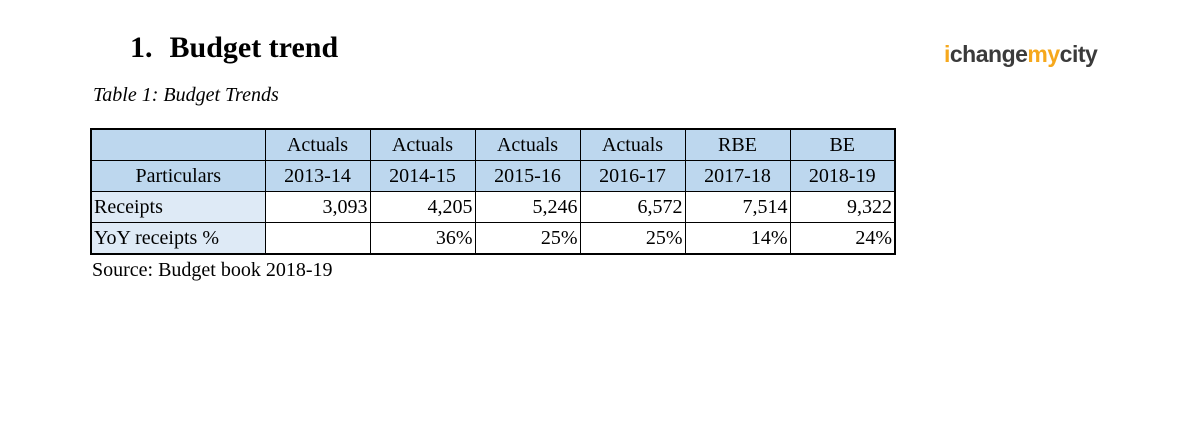 The width and height of the screenshot is (1180, 430). What do you see at coordinates (737, 144) in the screenshot?
I see `header-cell-type: RBE` at bounding box center [737, 144].